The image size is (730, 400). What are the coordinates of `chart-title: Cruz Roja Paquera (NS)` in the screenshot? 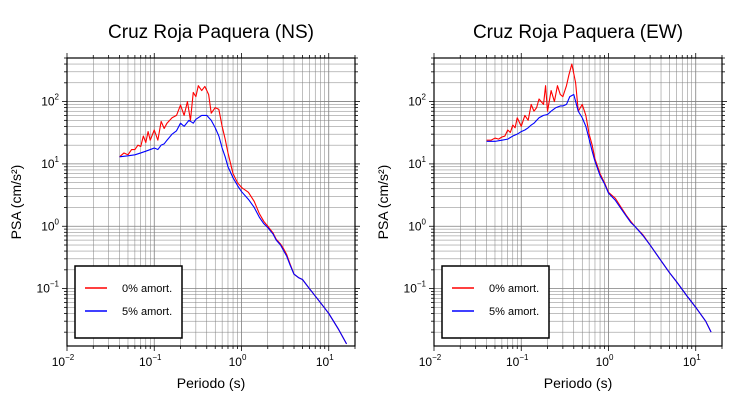 It's located at (211, 32).